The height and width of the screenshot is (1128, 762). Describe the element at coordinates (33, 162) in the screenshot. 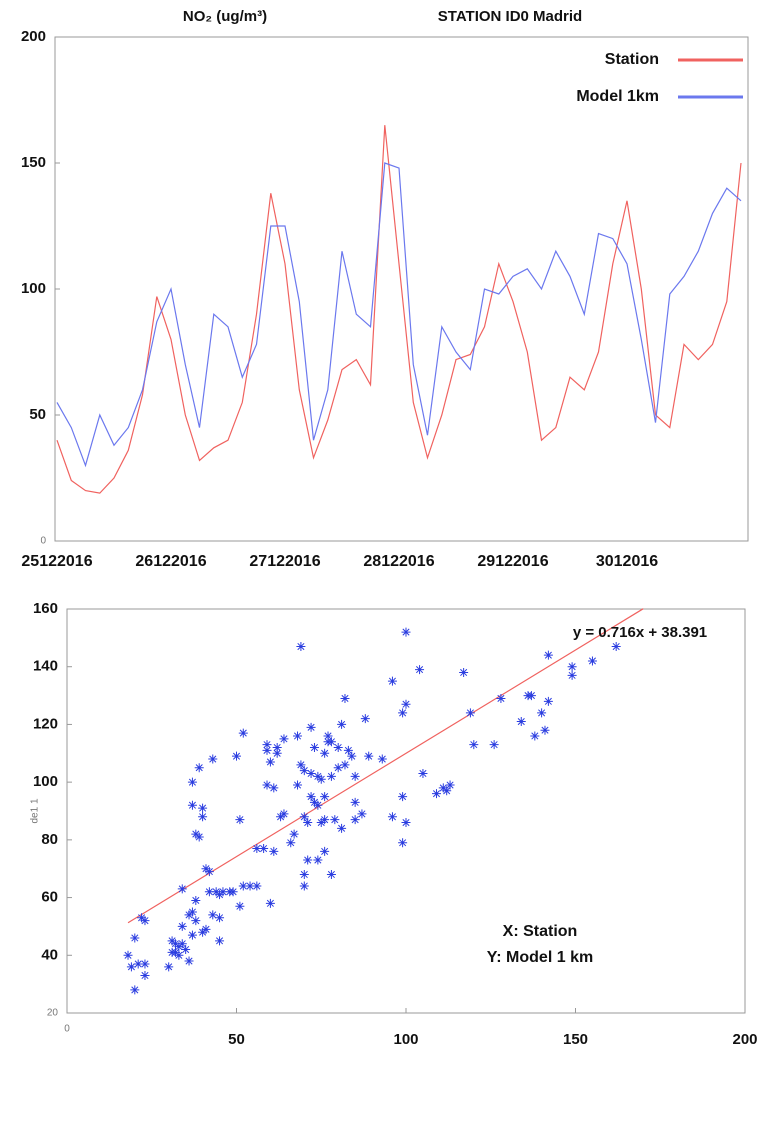

I see `y-tick-label: 150` at that location.